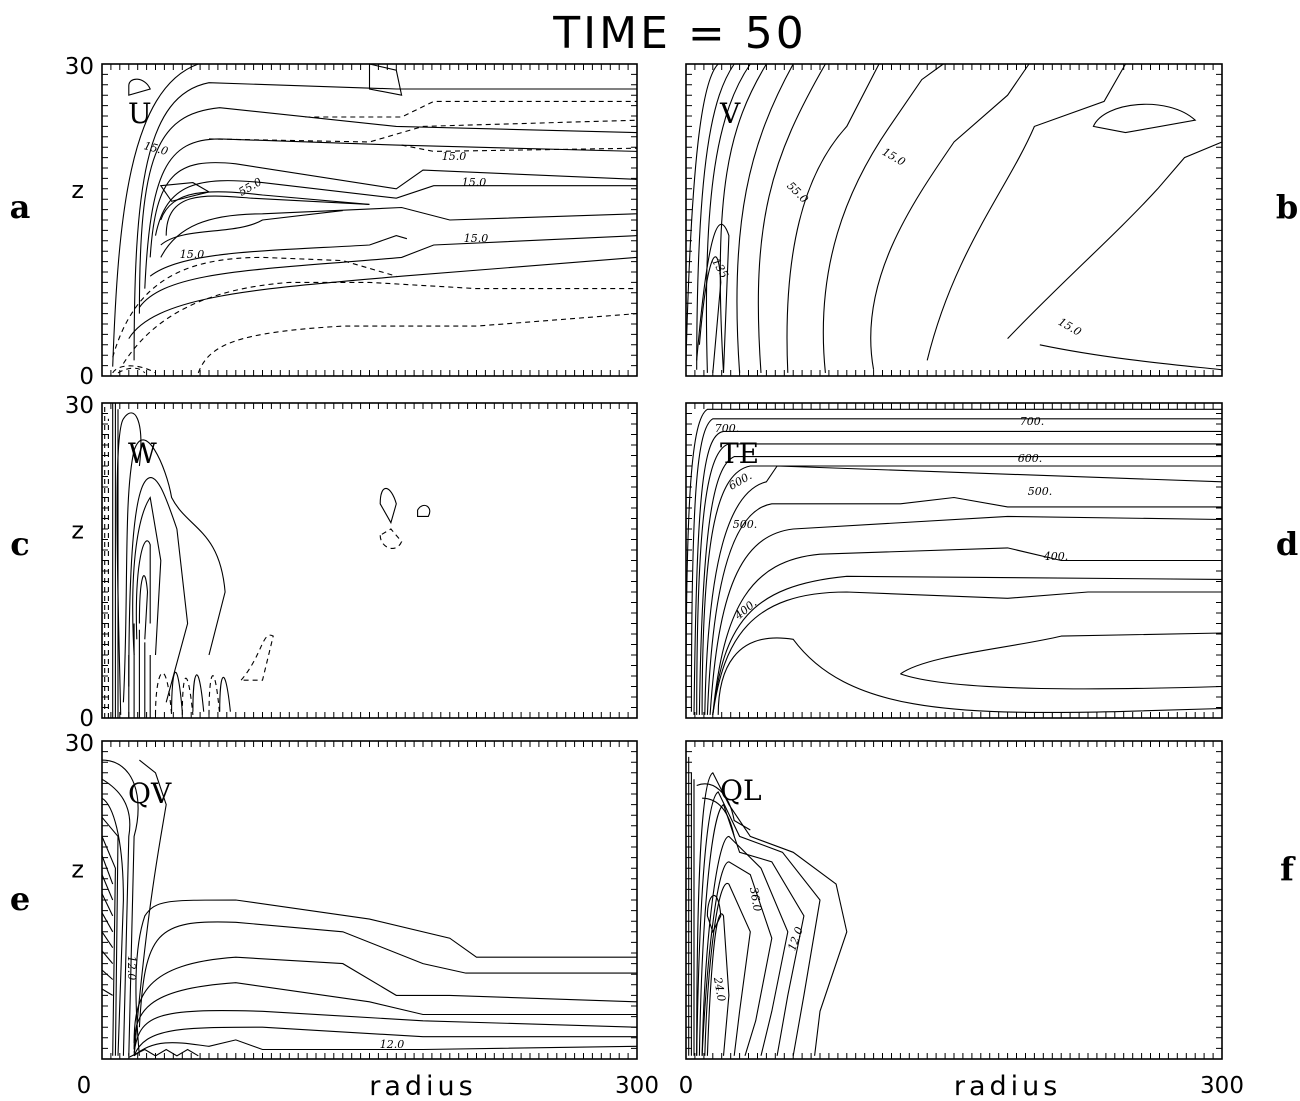 This screenshot has height=1101, width=1300. What do you see at coordinates (20, 899) in the screenshot?
I see `panel-letter: e` at bounding box center [20, 899].